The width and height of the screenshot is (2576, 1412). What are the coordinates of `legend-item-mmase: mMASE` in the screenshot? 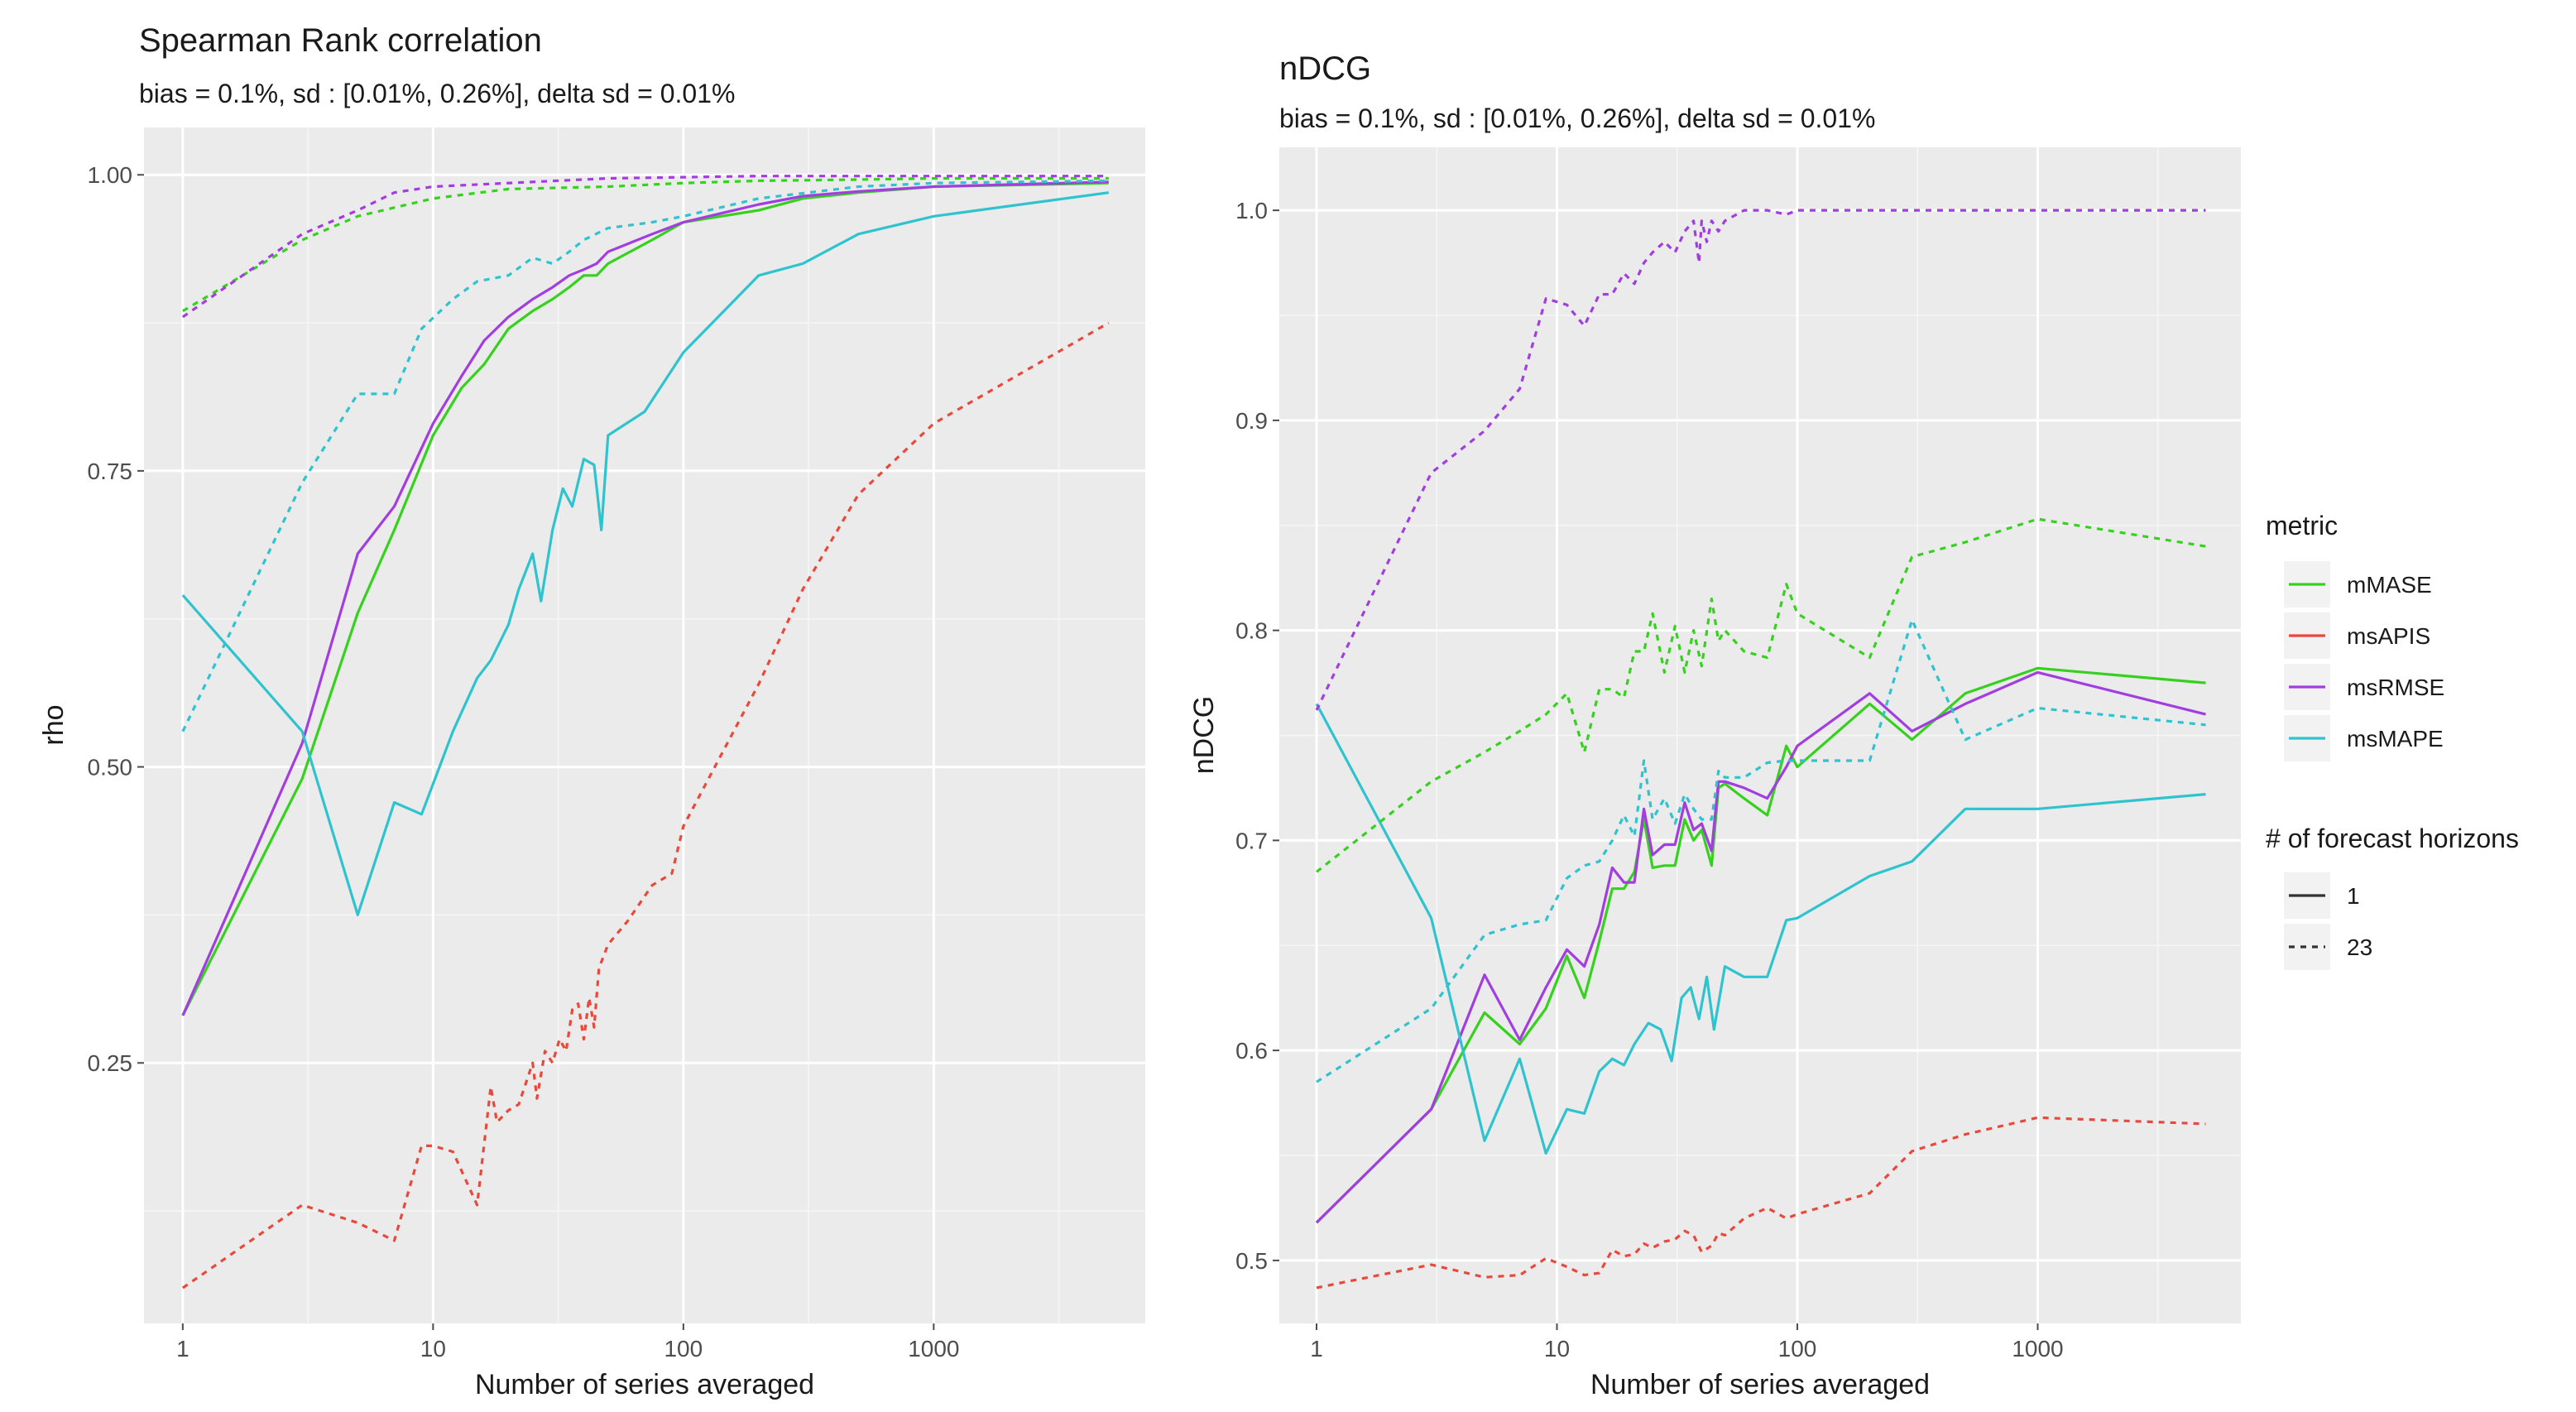 It's located at (2358, 585).